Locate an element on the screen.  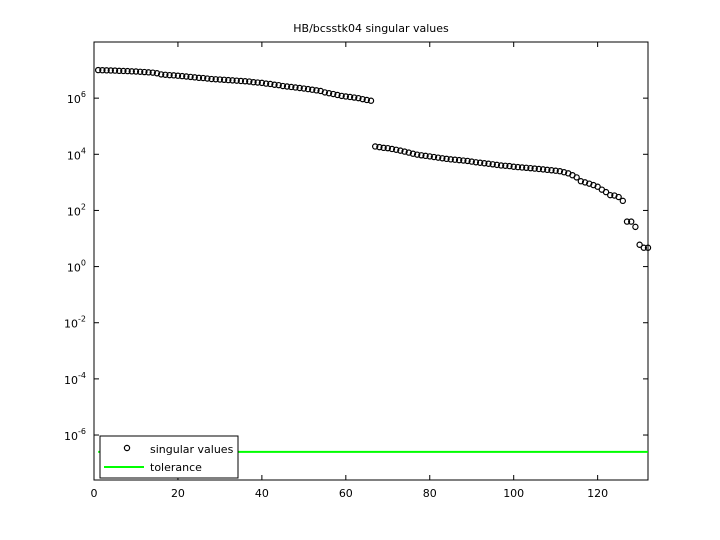
legend-label: tolerance is located at coordinates (176, 467).